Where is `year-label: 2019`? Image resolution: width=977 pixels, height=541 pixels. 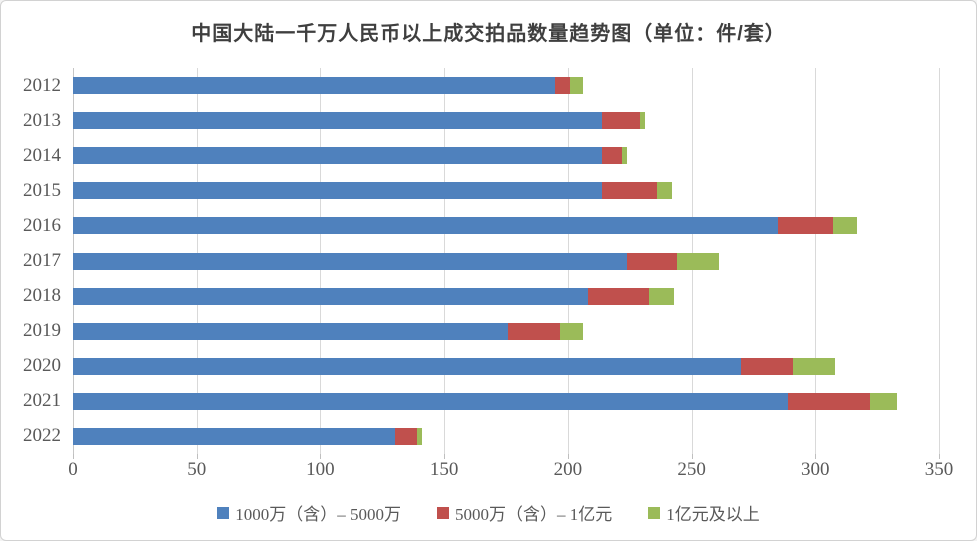
year-label: 2019 is located at coordinates (42, 331).